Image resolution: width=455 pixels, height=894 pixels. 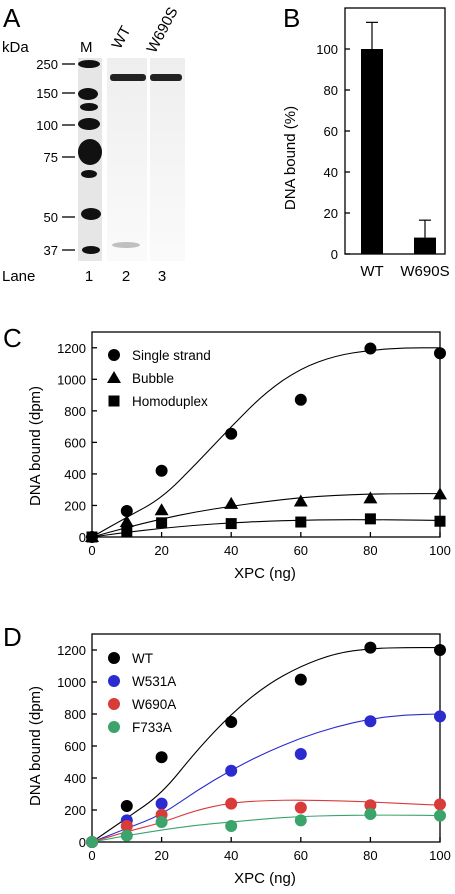 I want to click on marker-labels: 250 150 100 75 50 37, so click(x=55, y=157).